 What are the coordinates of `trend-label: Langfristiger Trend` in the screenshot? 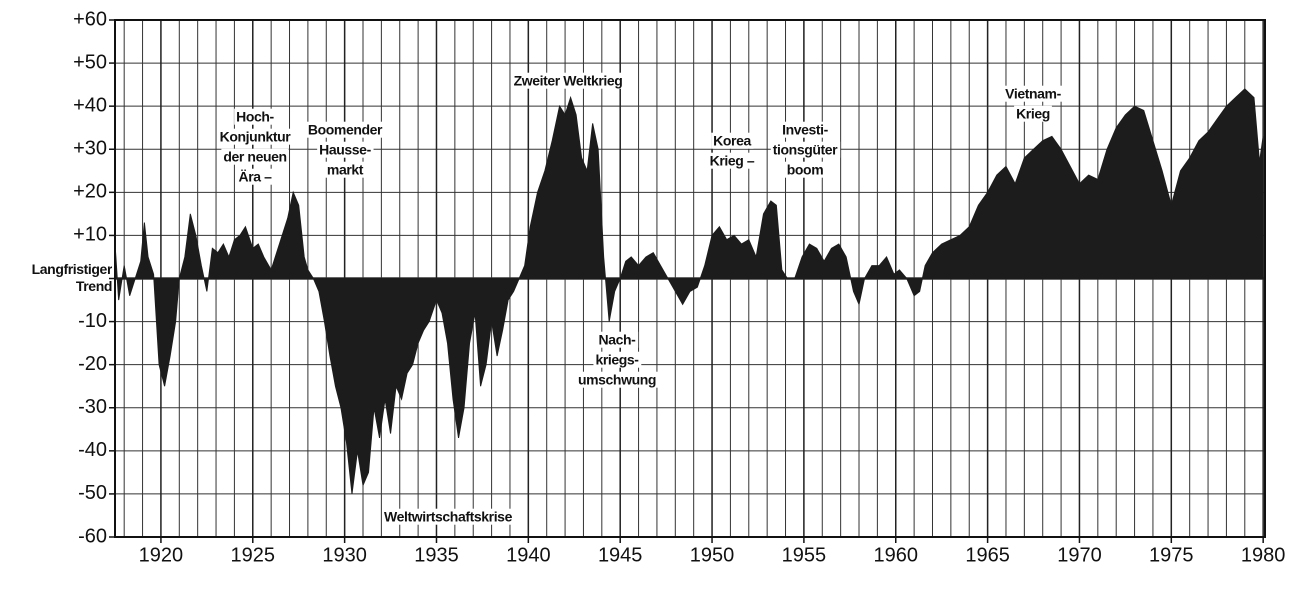 It's located at (71, 277).